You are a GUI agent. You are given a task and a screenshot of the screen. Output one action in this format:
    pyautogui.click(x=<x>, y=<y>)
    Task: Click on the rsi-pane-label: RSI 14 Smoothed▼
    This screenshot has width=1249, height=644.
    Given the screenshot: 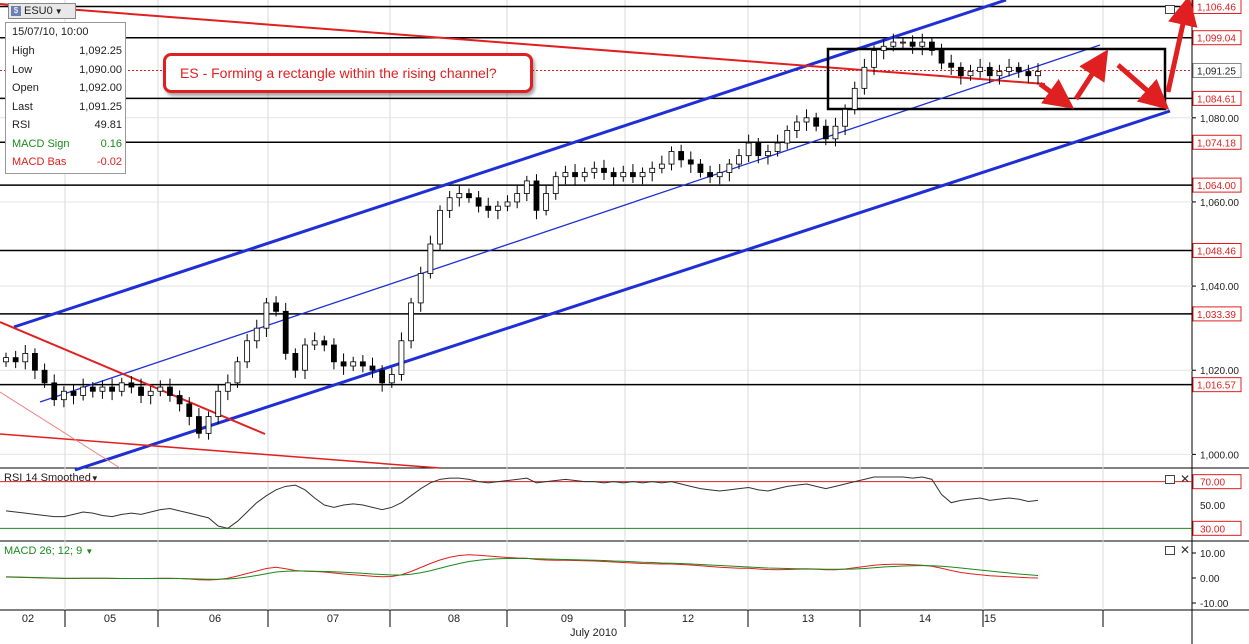 What is the action you would take?
    pyautogui.click(x=51, y=478)
    